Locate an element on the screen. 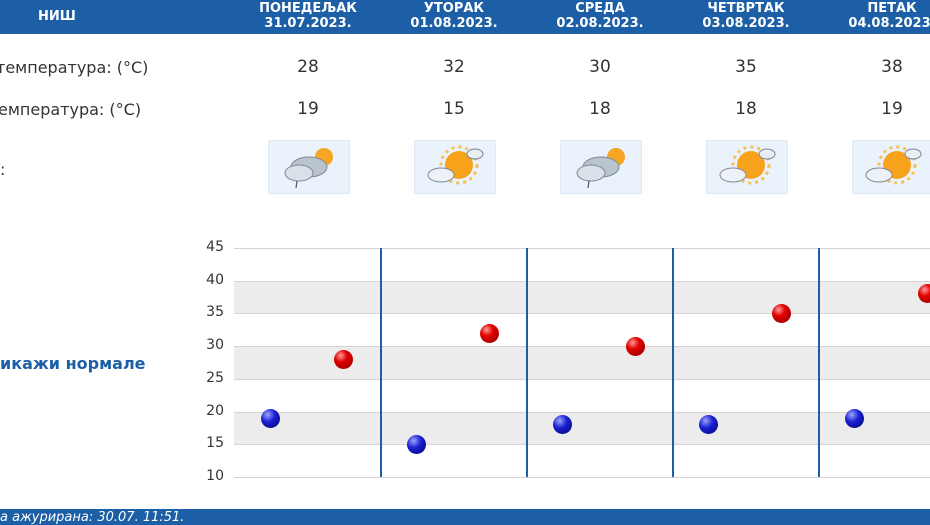 This screenshot has height=525, width=930. max-temp-value: 35 is located at coordinates (746, 67).